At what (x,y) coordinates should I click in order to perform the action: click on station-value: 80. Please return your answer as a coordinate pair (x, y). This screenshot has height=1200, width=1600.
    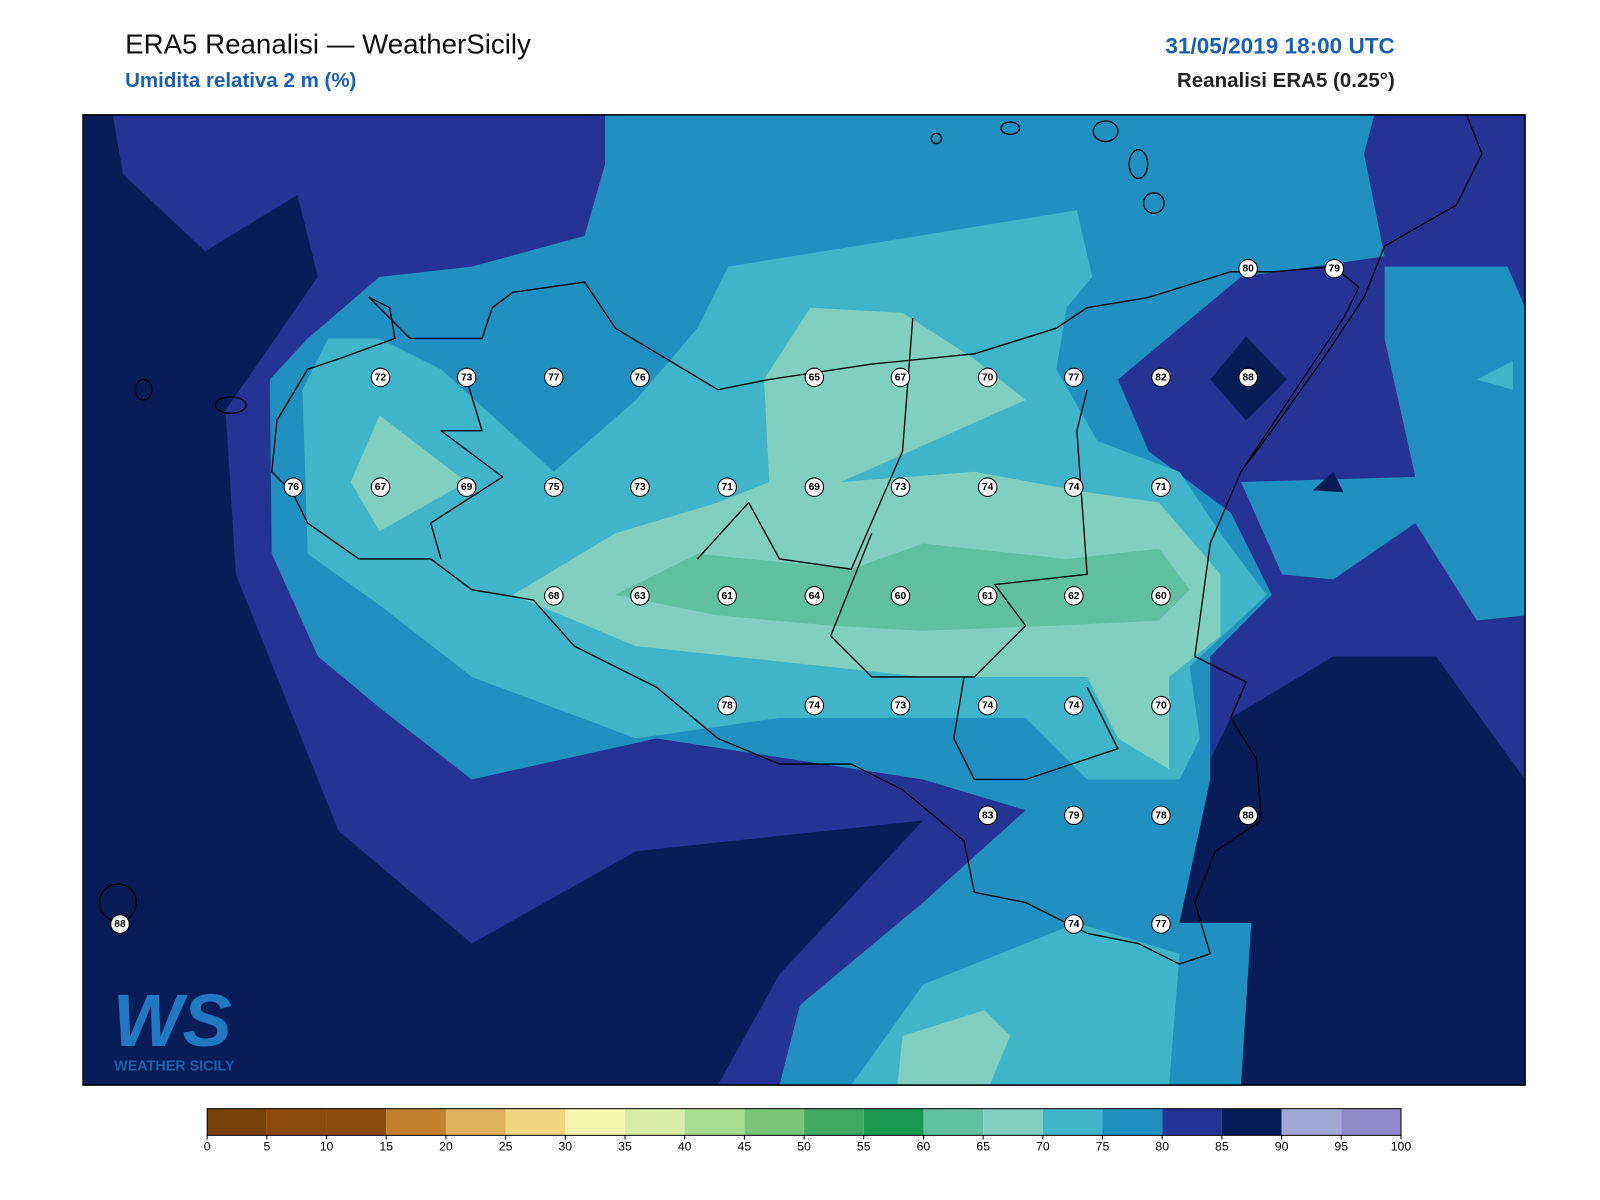
    Looking at the image, I should click on (1248, 269).